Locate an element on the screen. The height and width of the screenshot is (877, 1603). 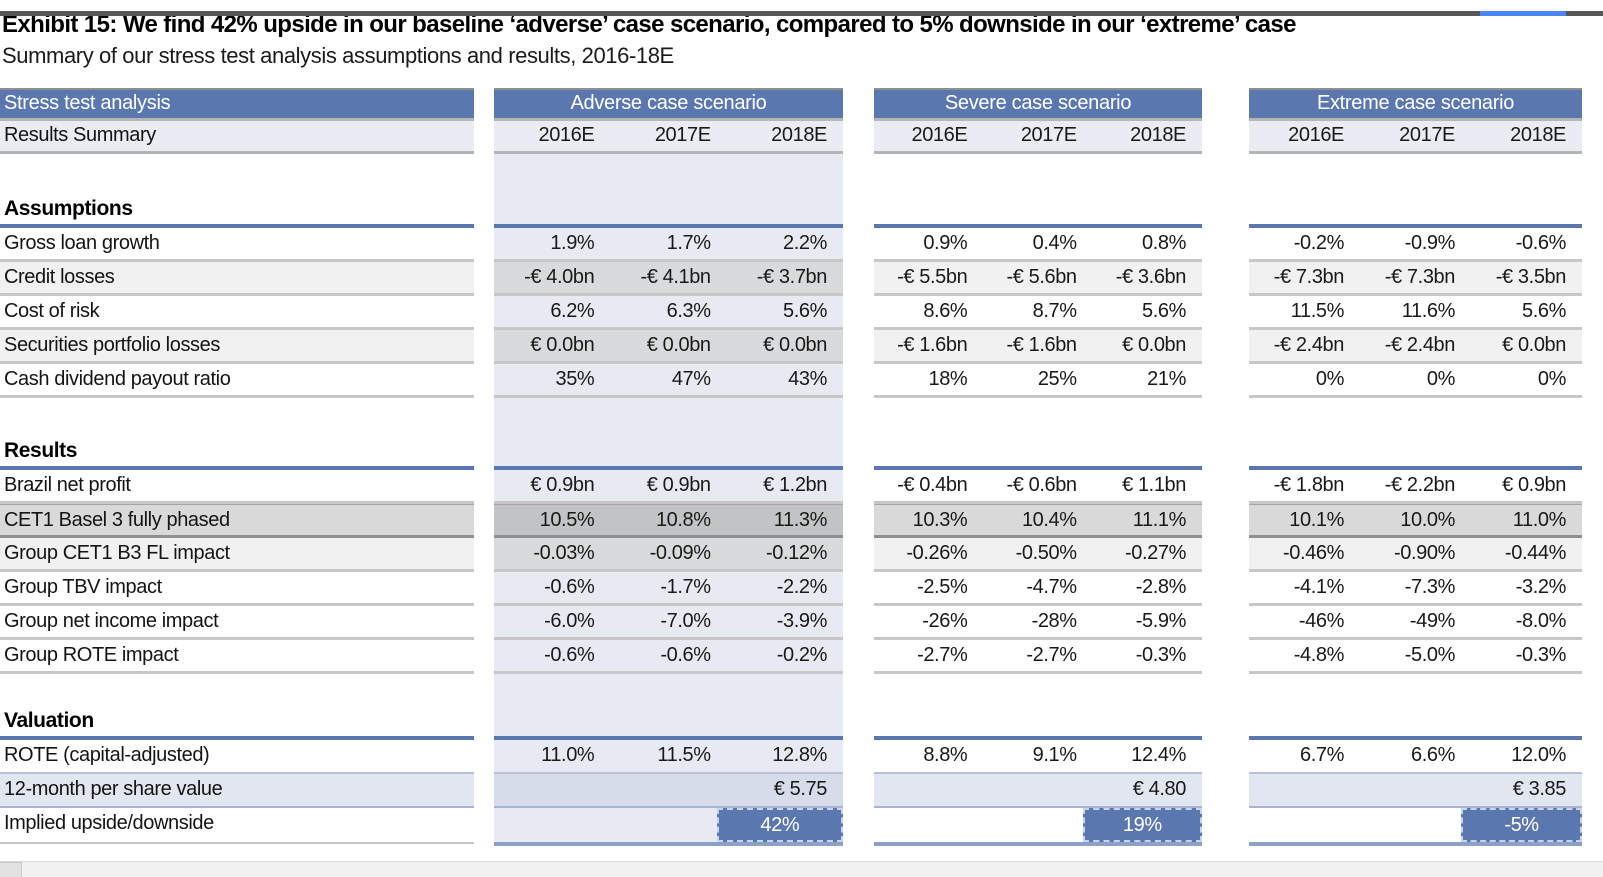
value-cell: 12.4% is located at coordinates (1158, 755).